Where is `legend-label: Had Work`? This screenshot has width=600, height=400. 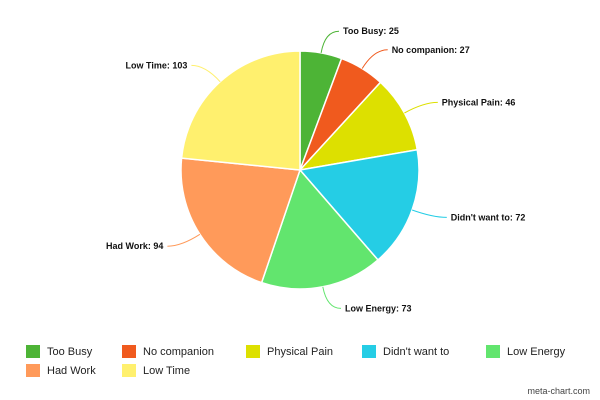
legend-label: Had Work is located at coordinates (71, 370).